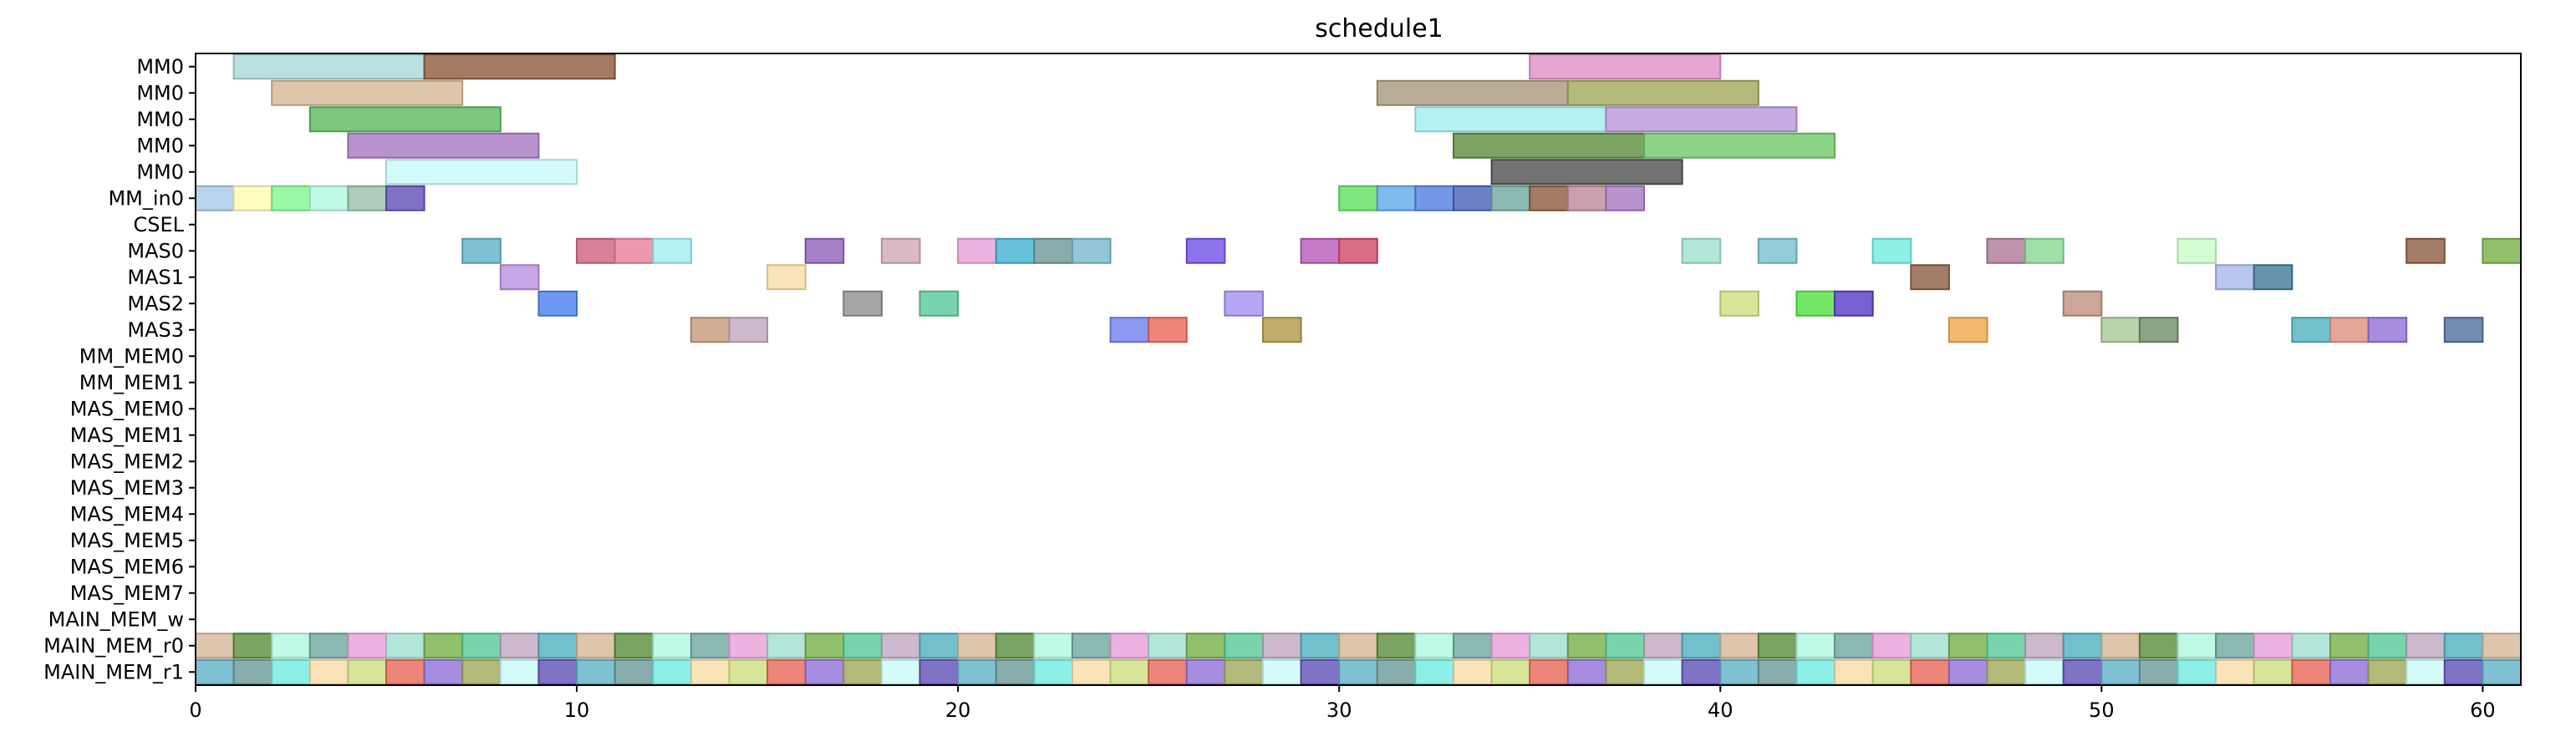 This screenshot has width=2576, height=752. I want to click on x-tick-label: 0, so click(195, 711).